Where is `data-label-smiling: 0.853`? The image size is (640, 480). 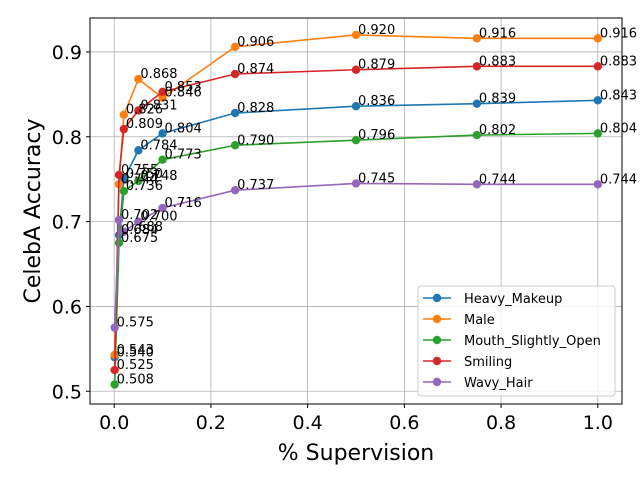
data-label-smiling: 0.853 is located at coordinates (183, 87).